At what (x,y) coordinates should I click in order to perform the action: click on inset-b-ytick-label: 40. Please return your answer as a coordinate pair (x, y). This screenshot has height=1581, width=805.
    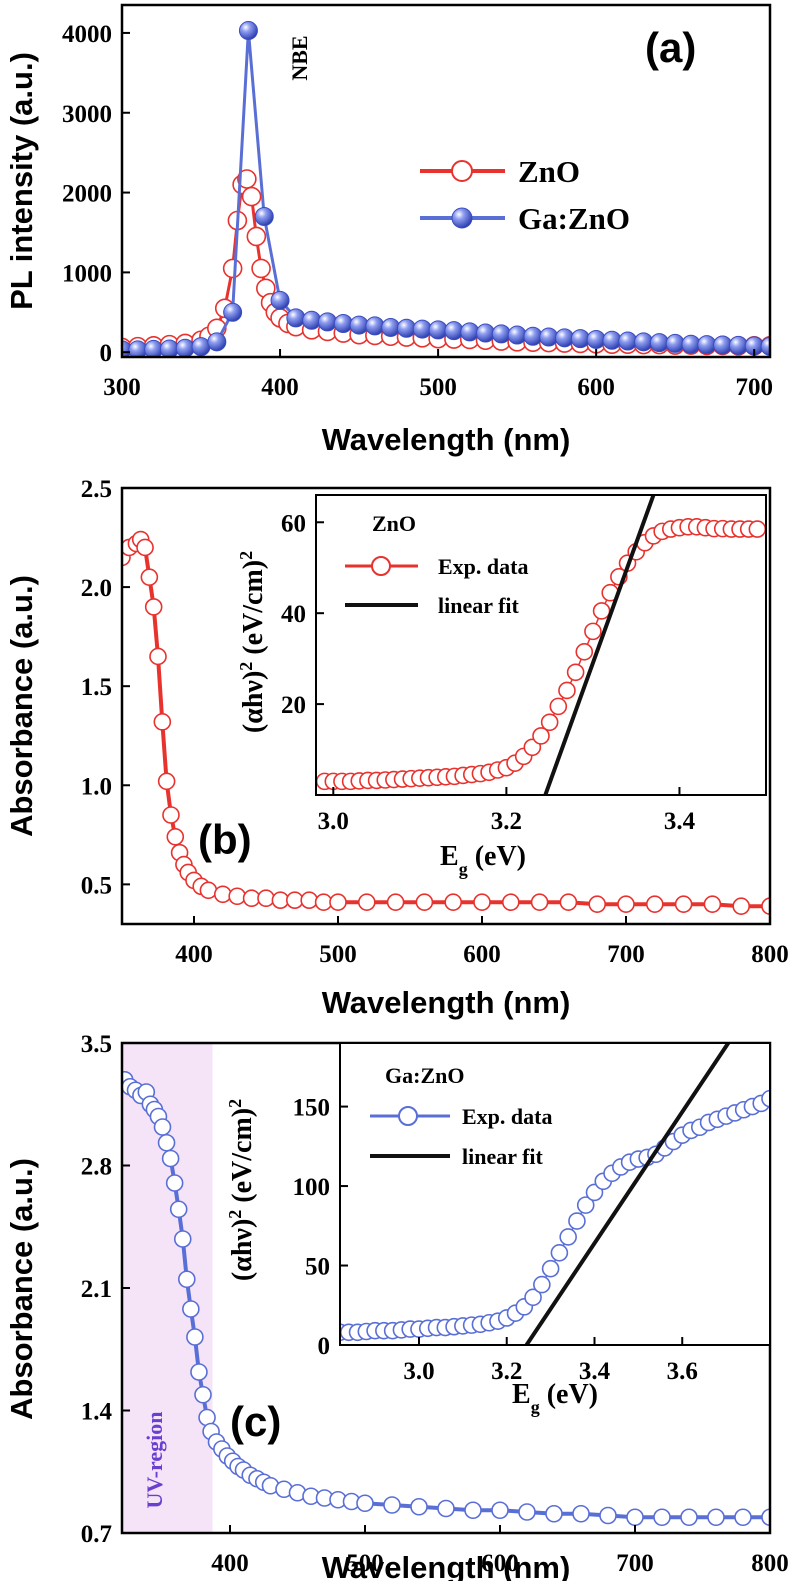
    Looking at the image, I should click on (293, 614).